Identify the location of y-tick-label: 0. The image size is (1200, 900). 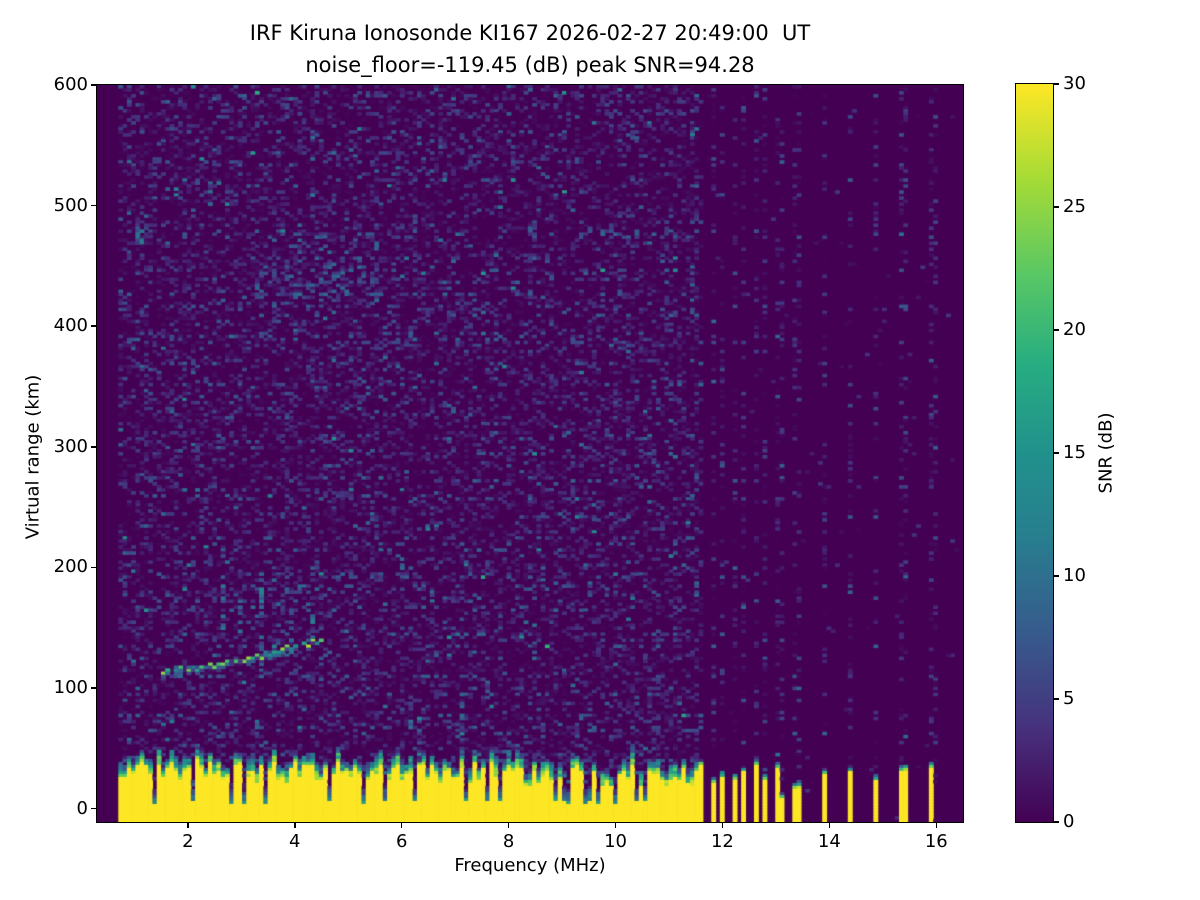
(82, 808).